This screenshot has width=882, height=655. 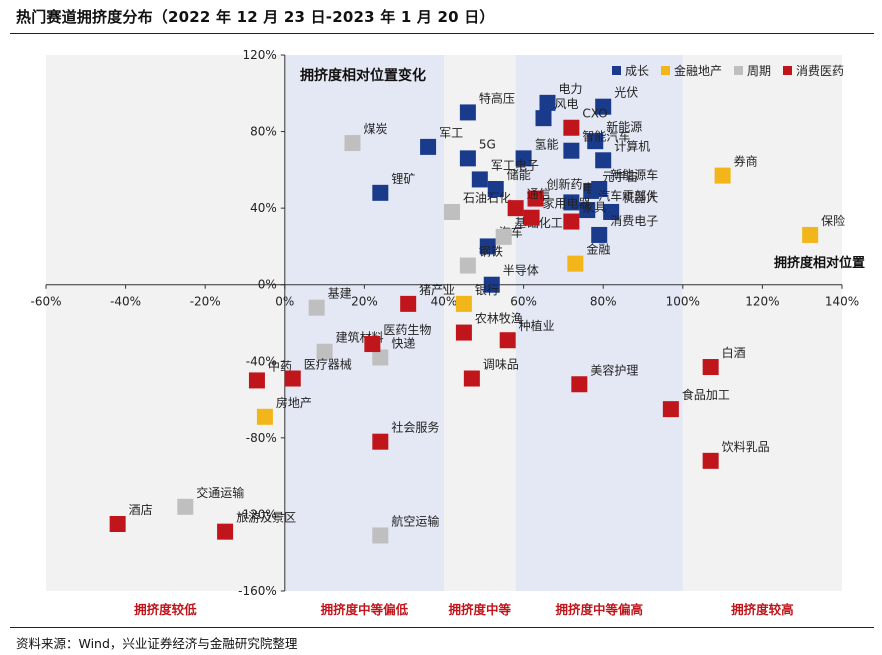 I want to click on point-label: 5G, so click(x=487, y=144).